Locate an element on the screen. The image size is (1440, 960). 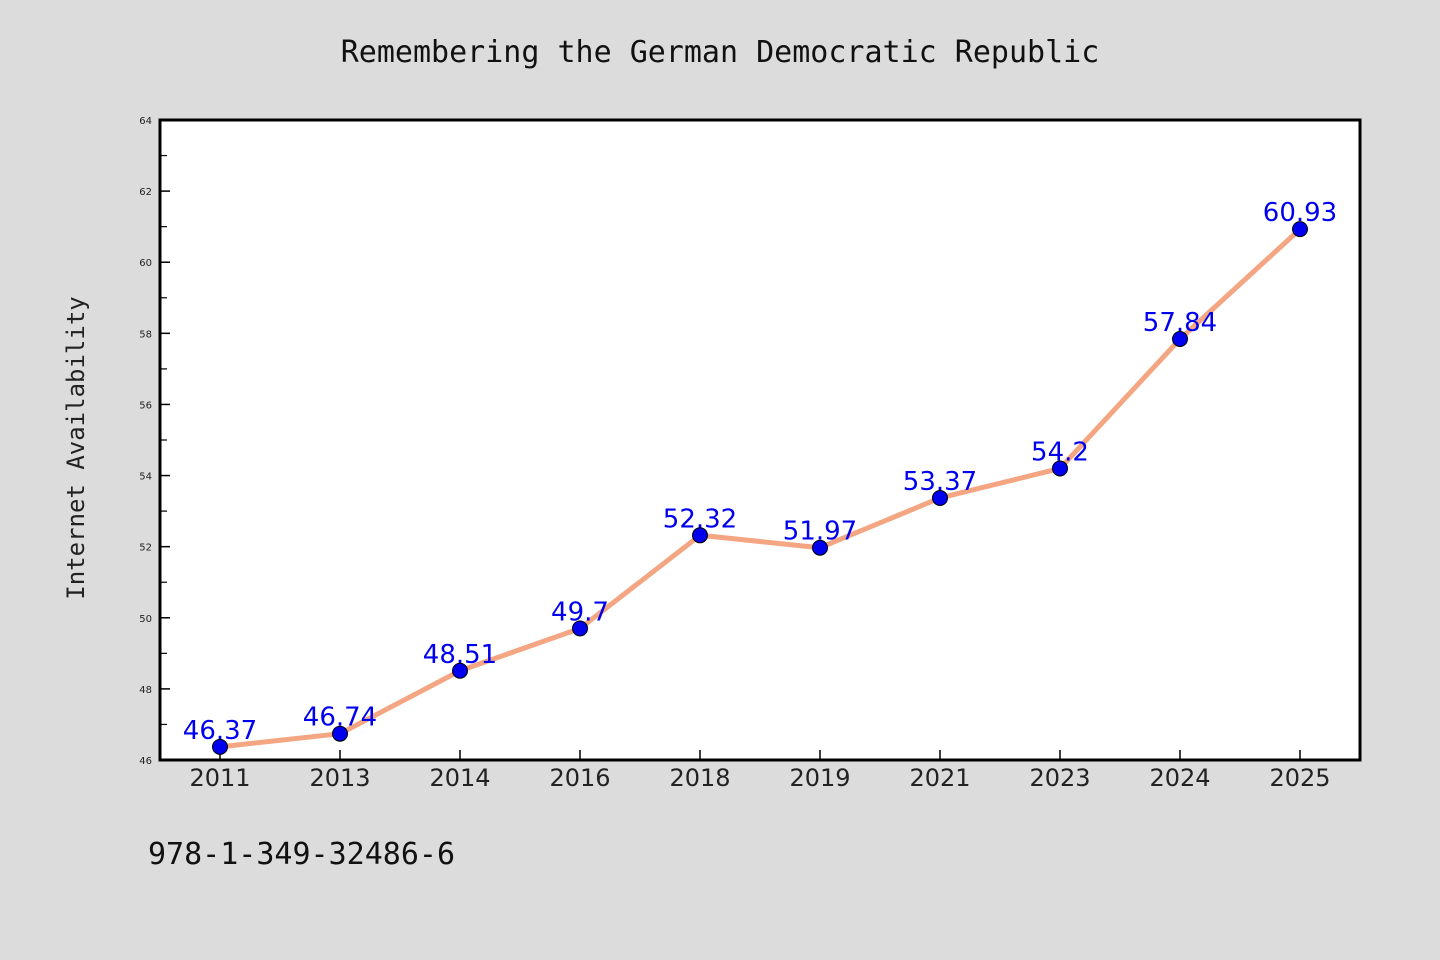
x-tick-label: 2011 is located at coordinates (219, 778).